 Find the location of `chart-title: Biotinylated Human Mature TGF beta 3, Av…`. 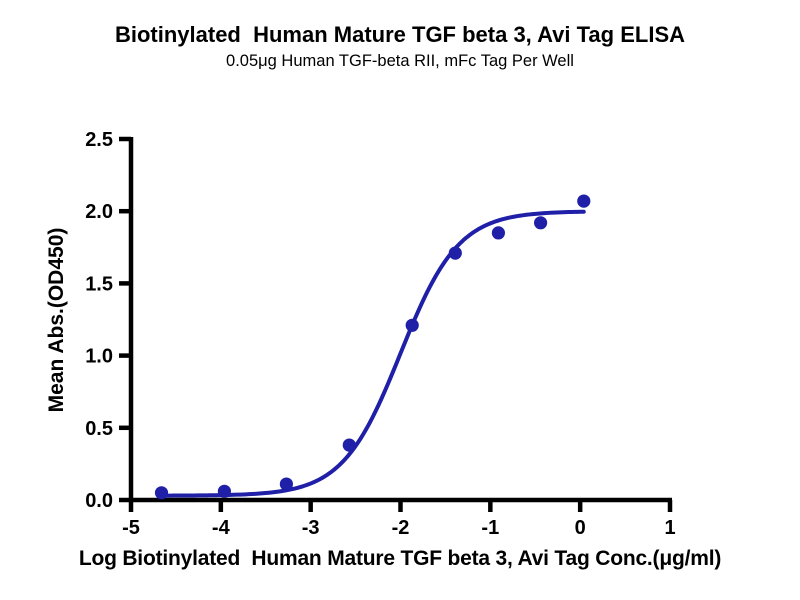

chart-title: Biotinylated Human Mature TGF beta 3, Av… is located at coordinates (400, 34).